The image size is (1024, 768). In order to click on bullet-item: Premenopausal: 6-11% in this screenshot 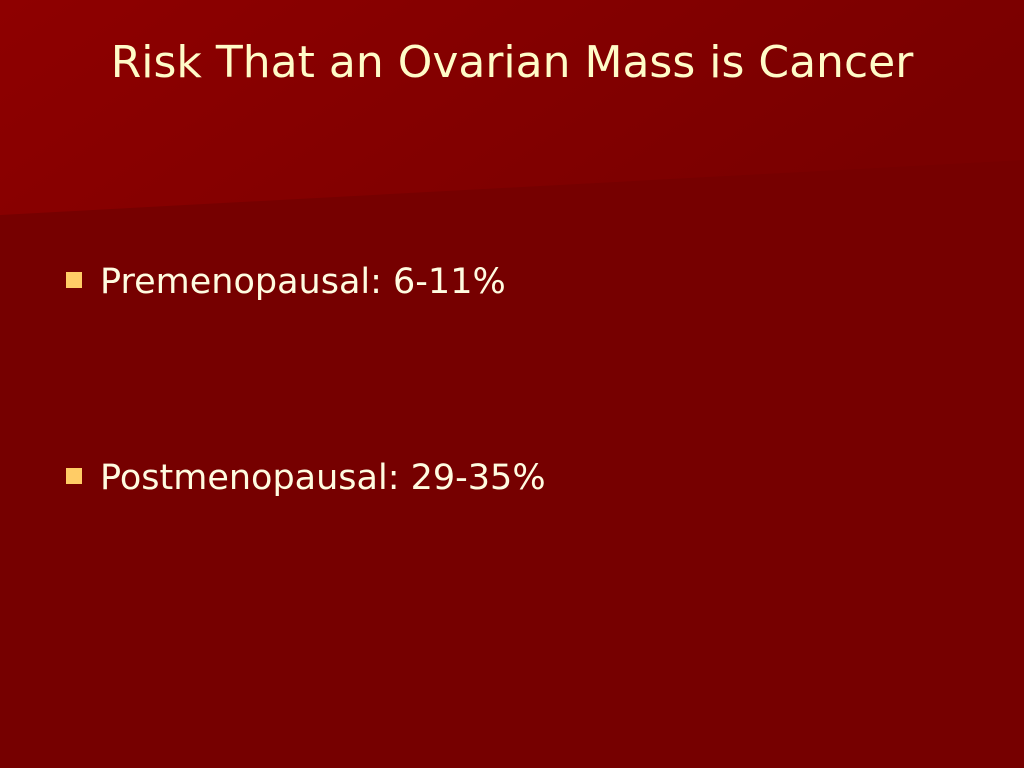, I will do `click(286, 282)`.